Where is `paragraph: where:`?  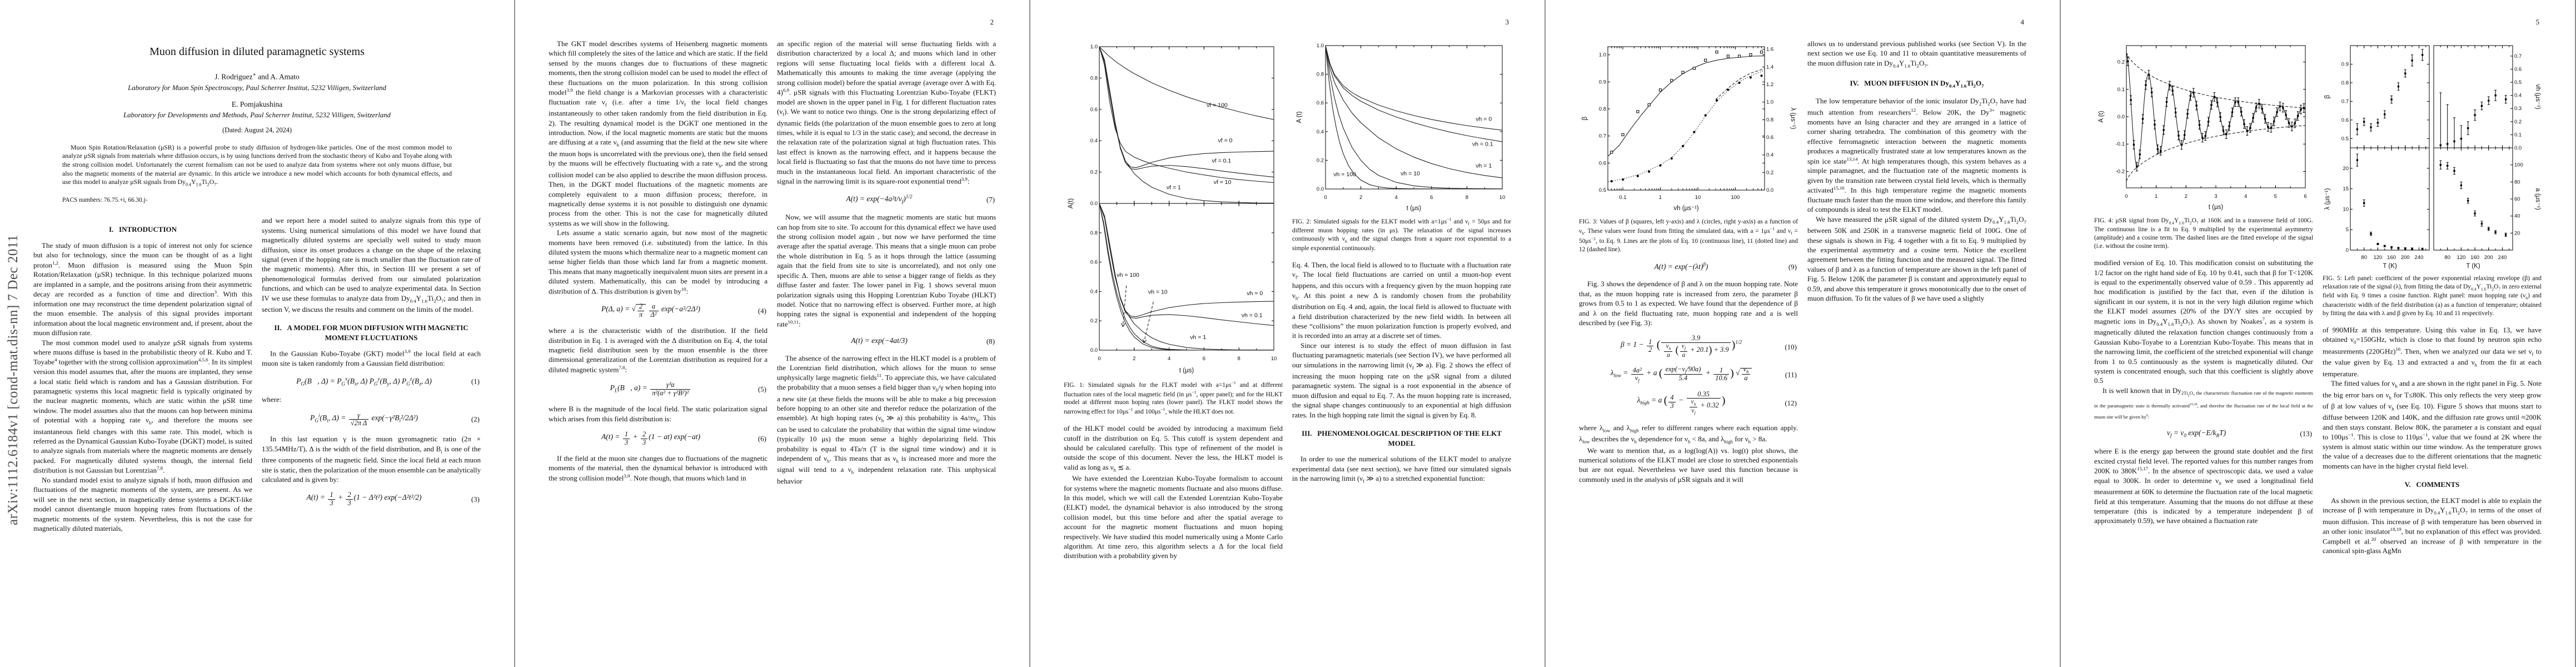 paragraph: where: is located at coordinates (272, 399).